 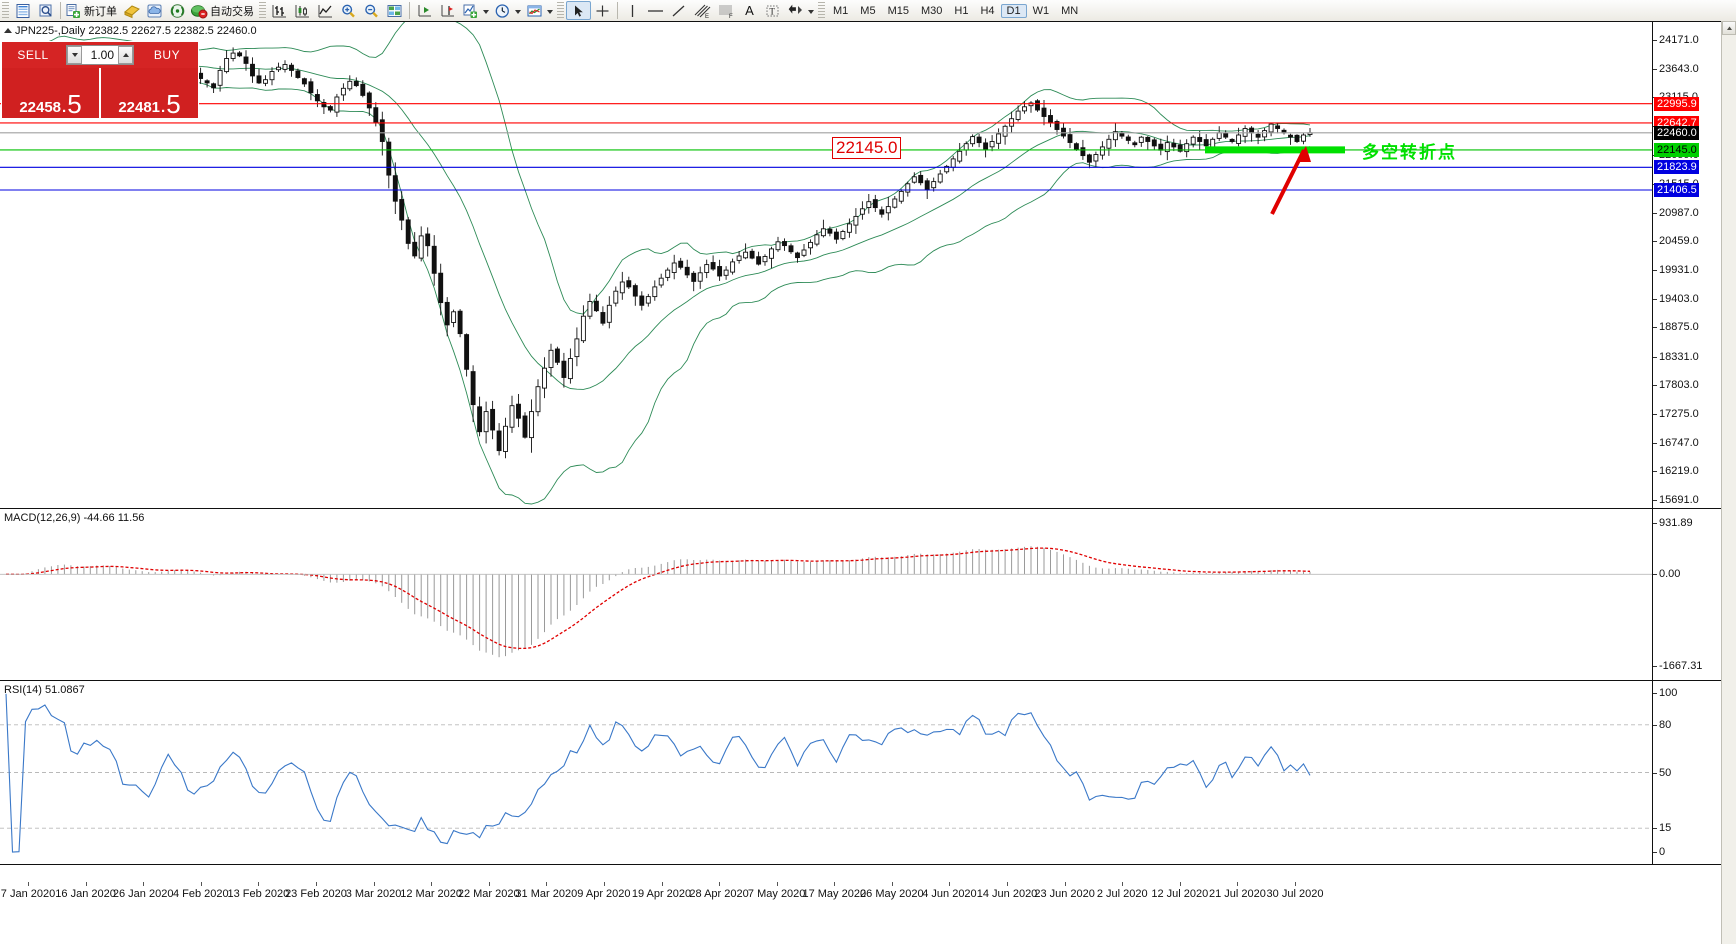 I want to click on timeframe-h1: H1, so click(x=961, y=10).